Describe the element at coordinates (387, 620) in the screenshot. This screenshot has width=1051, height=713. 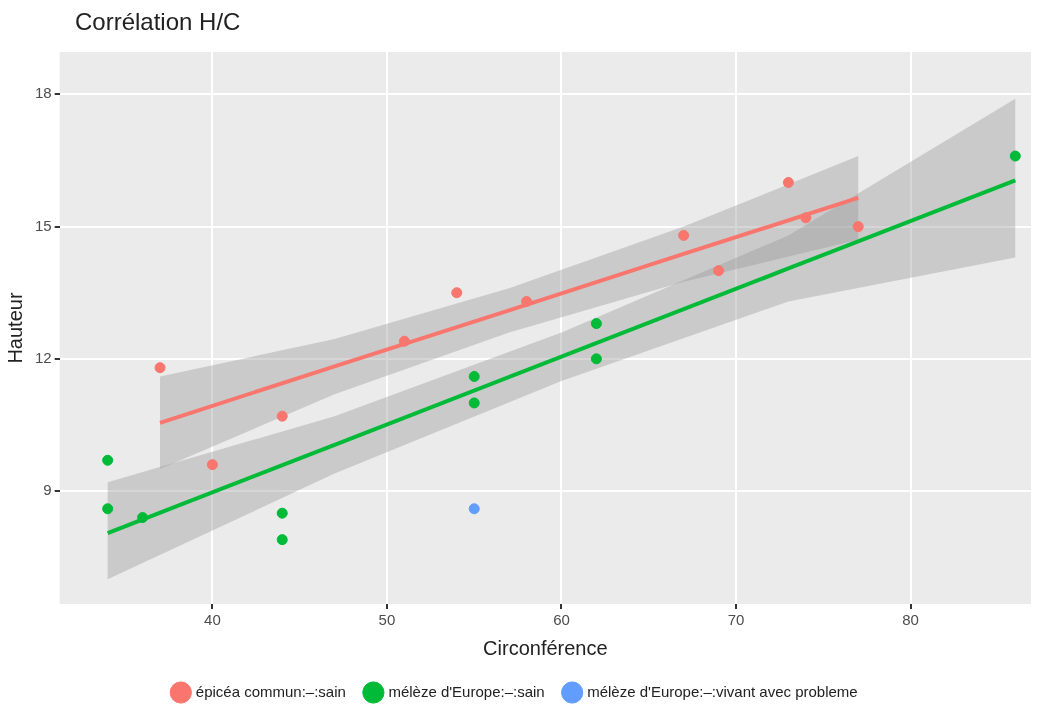
I see `x-tick-label: 50` at that location.